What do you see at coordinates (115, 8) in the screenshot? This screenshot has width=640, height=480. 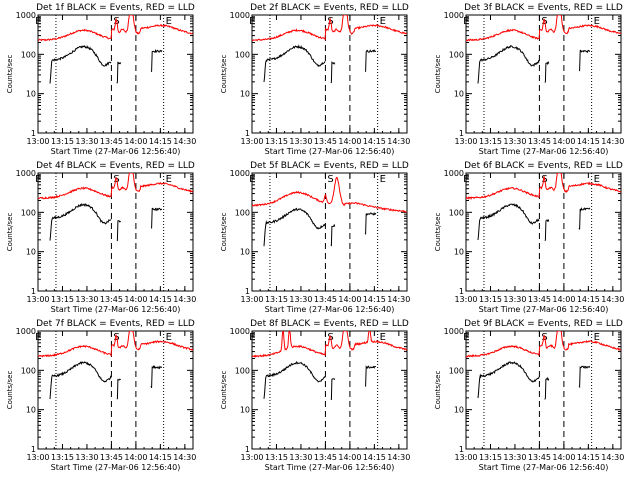 I see `panel-title: Det 1f BLACK = Events, RED = LLD` at bounding box center [115, 8].